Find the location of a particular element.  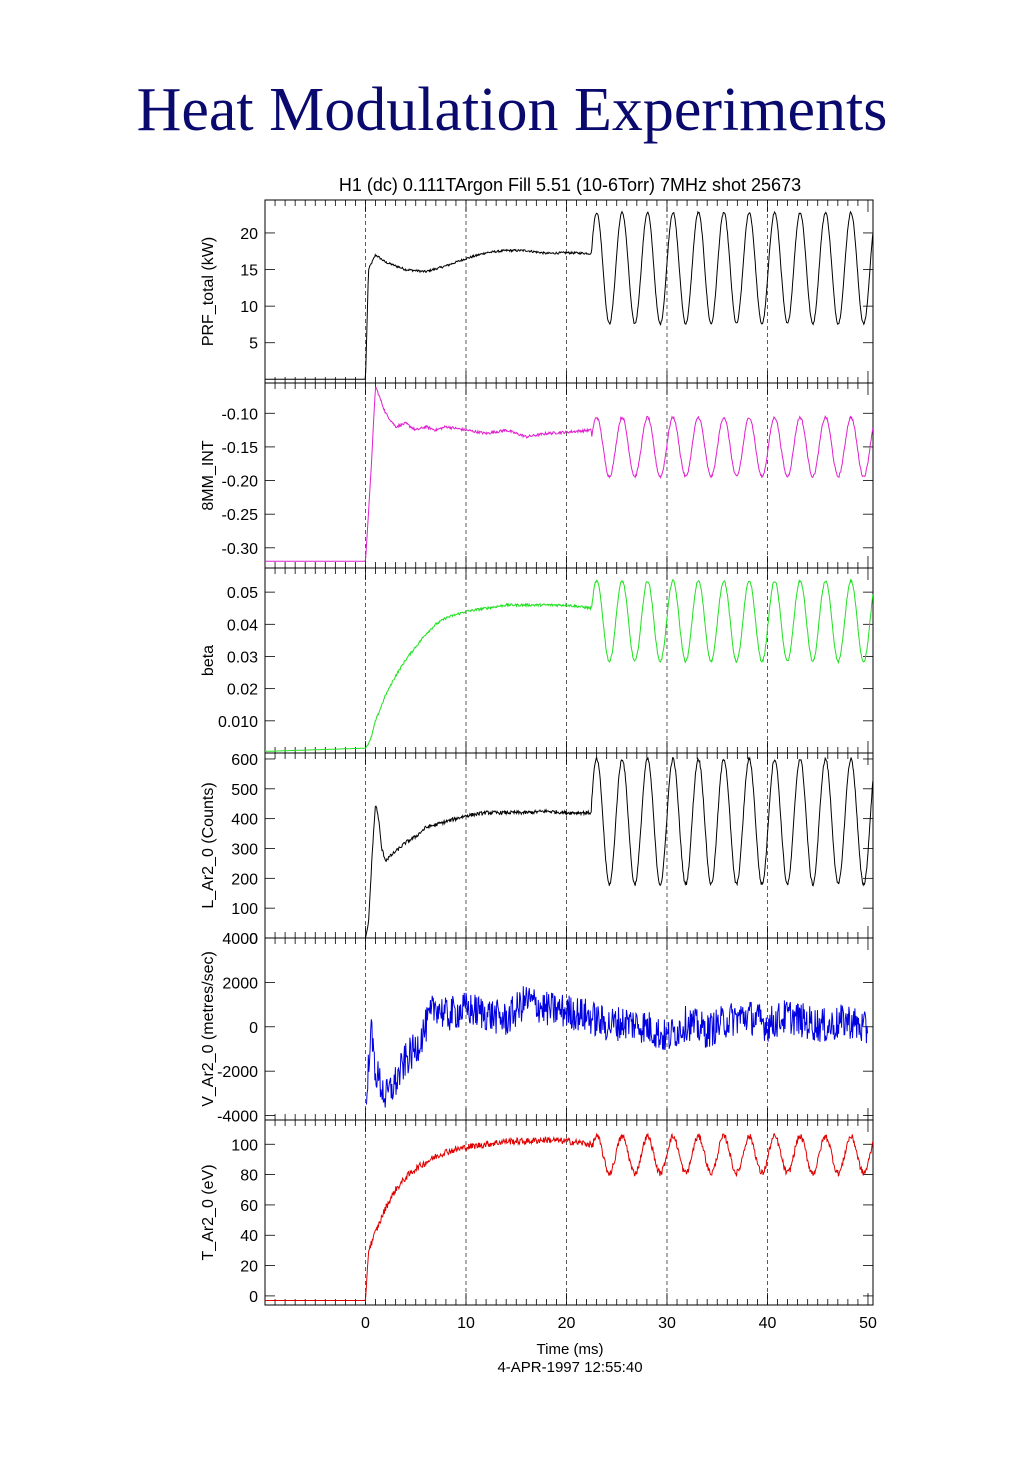

y-tick-label: 500 is located at coordinates (244, 790).